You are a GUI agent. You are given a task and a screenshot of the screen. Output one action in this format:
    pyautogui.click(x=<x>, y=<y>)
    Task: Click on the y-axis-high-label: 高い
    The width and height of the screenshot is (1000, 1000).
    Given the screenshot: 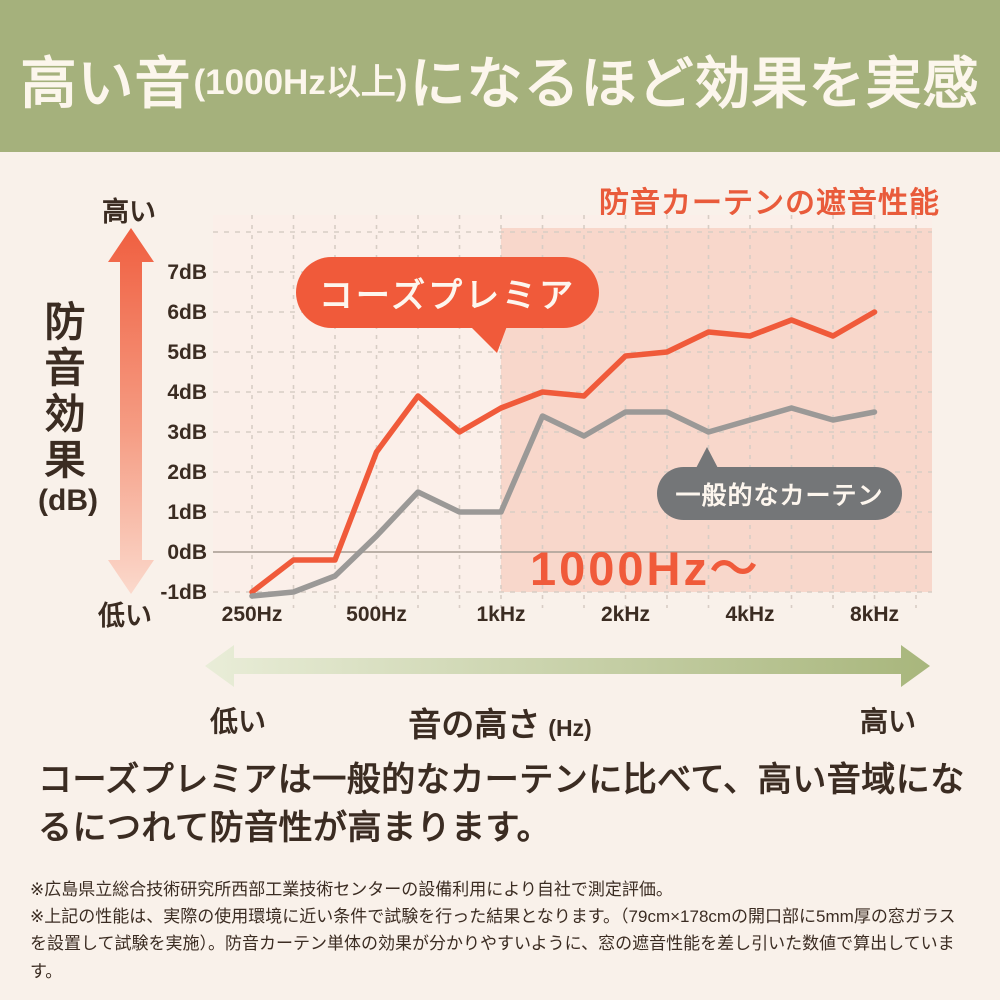 What is the action you would take?
    pyautogui.click(x=129, y=212)
    